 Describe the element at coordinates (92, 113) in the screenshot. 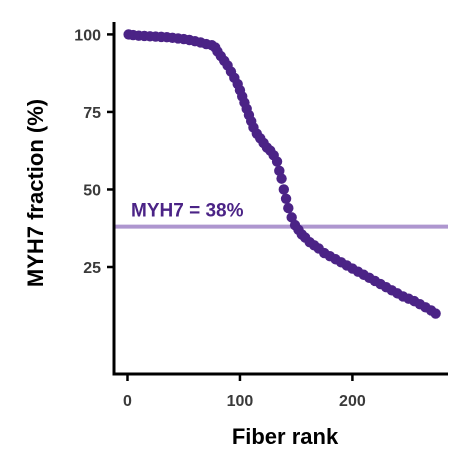

I see `y-tick-label: 75` at that location.